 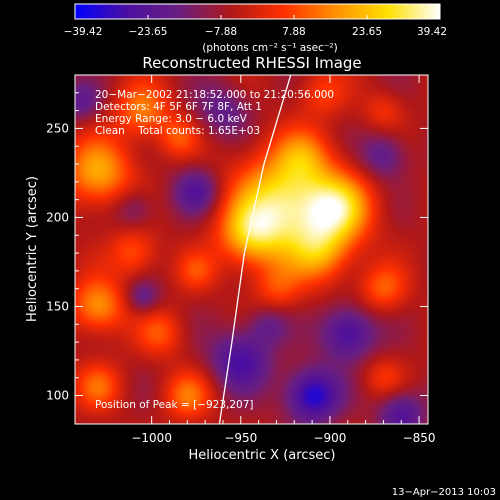 I want to click on x-tick-label: −900, so click(x=329, y=438).